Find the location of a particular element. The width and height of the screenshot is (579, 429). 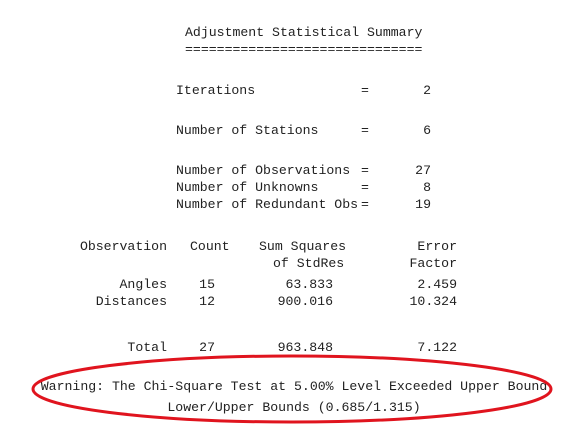

highlight-ellipse is located at coordinates (292, 389).